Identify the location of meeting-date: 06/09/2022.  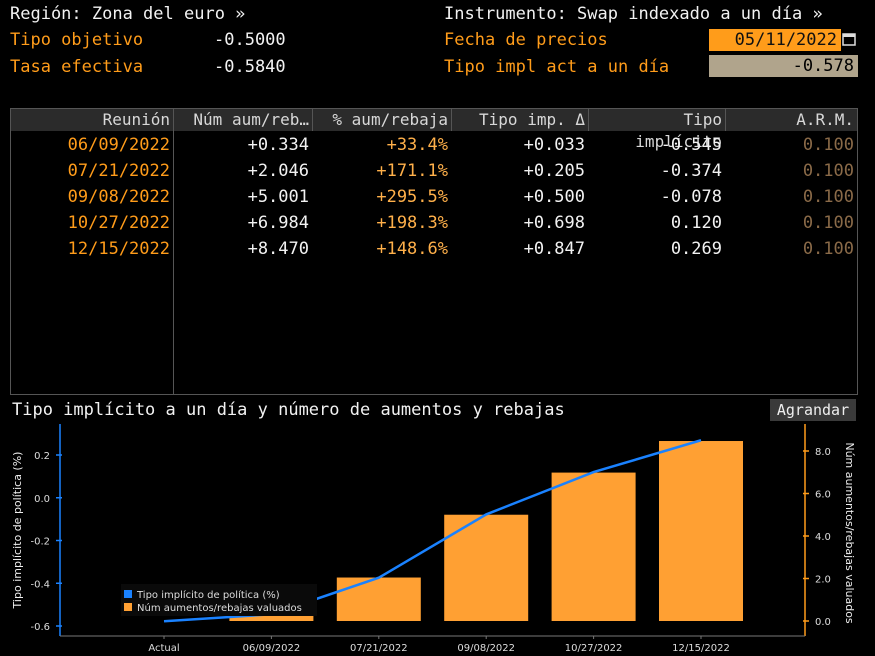
(118, 145).